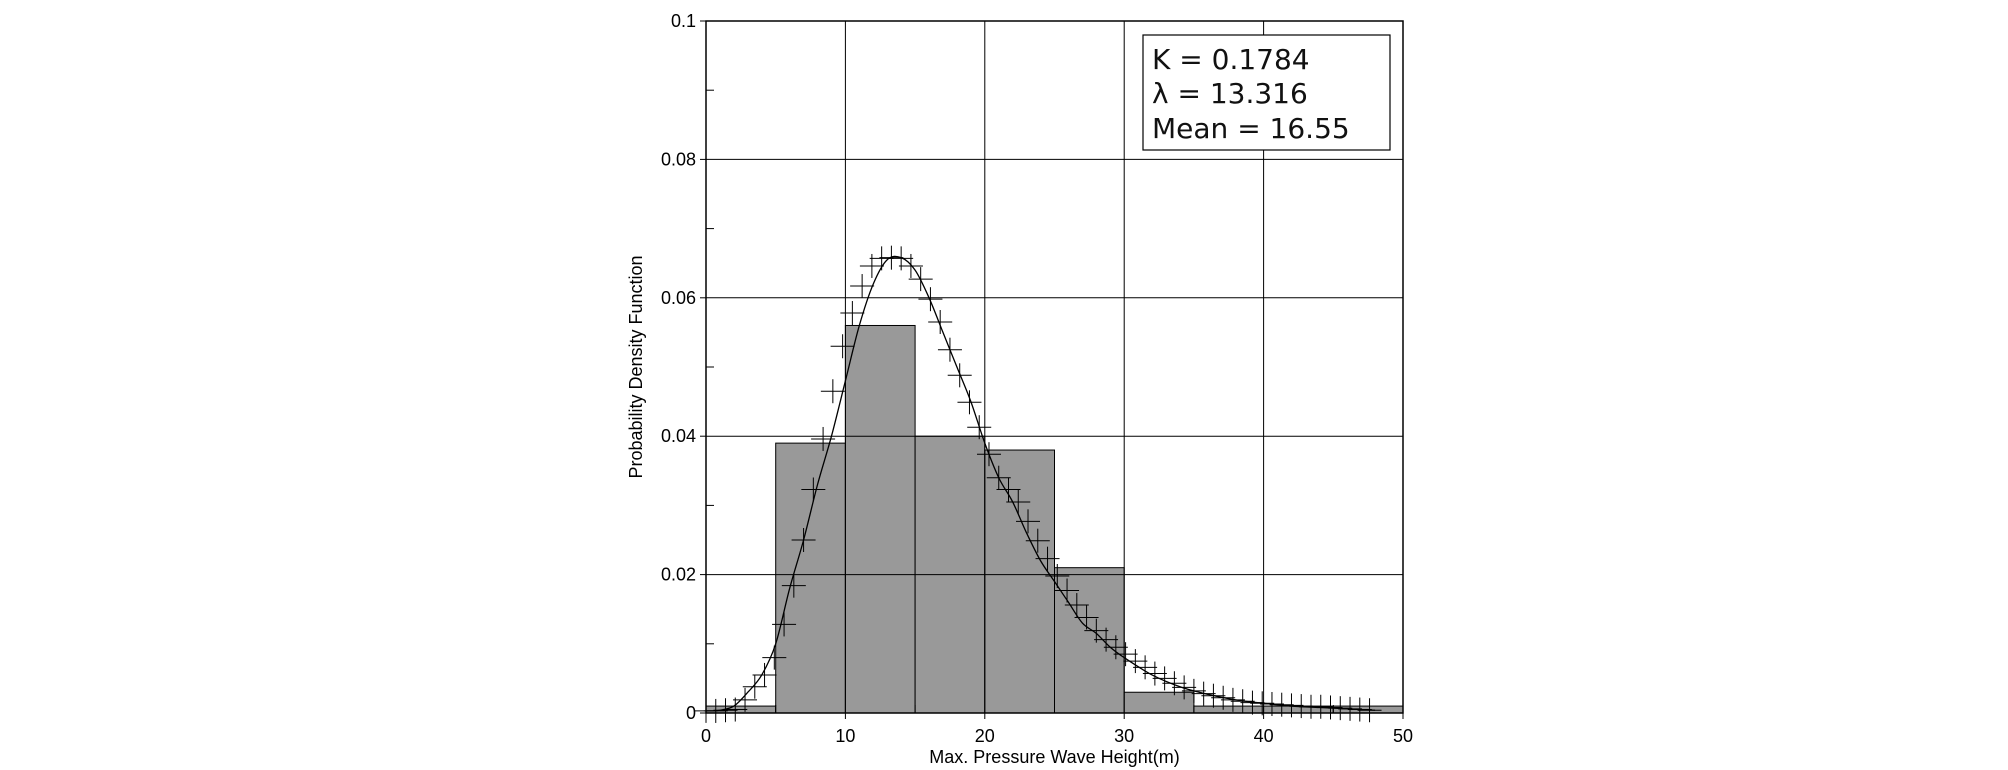 Image resolution: width=2008 pixels, height=770 pixels. I want to click on annotation-lambda-value: λ = 13.316, so click(1230, 93).